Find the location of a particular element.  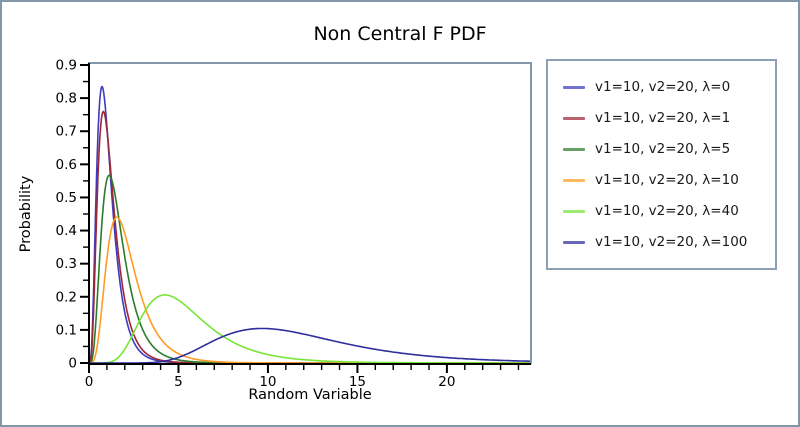

y-tick-label: 0.9 is located at coordinates (66, 66).